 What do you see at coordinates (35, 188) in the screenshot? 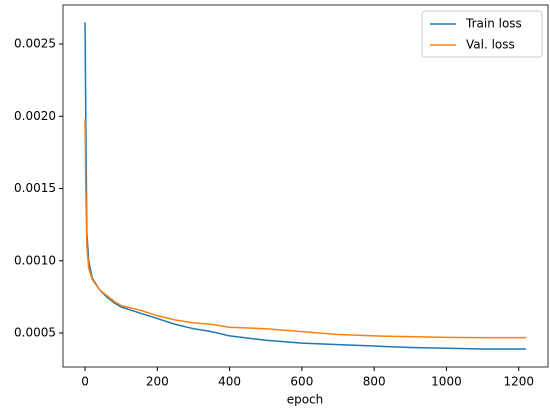
I see `y-tick-label: 0.0015` at bounding box center [35, 188].